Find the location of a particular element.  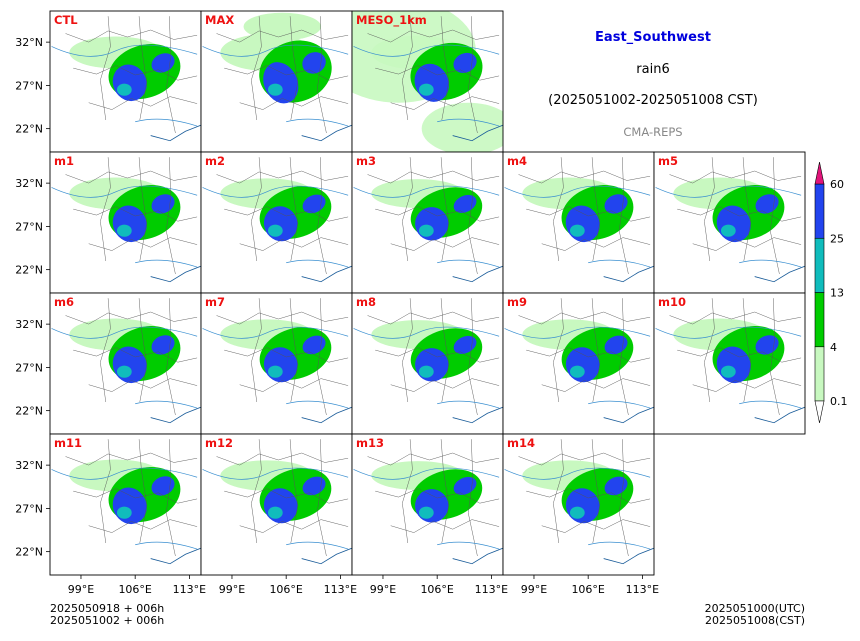

panel-label: m12 is located at coordinates (219, 443).